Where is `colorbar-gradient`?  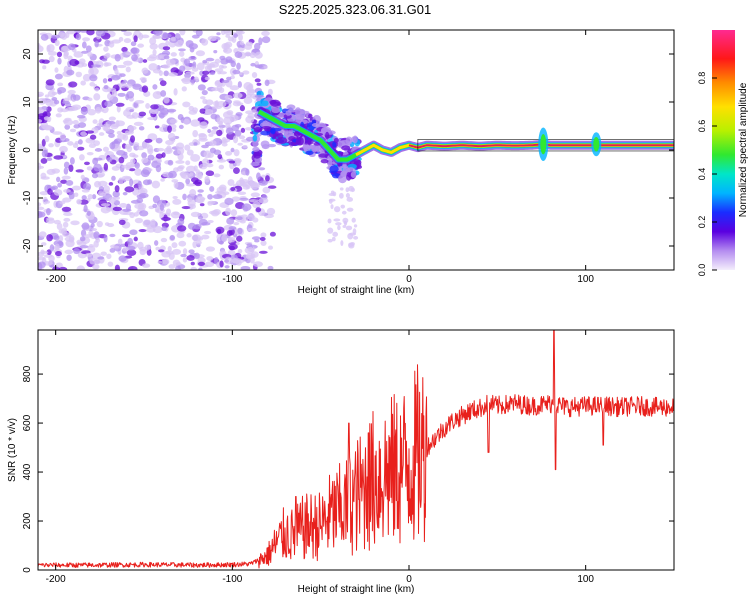
colorbar-gradient is located at coordinates (723, 150).